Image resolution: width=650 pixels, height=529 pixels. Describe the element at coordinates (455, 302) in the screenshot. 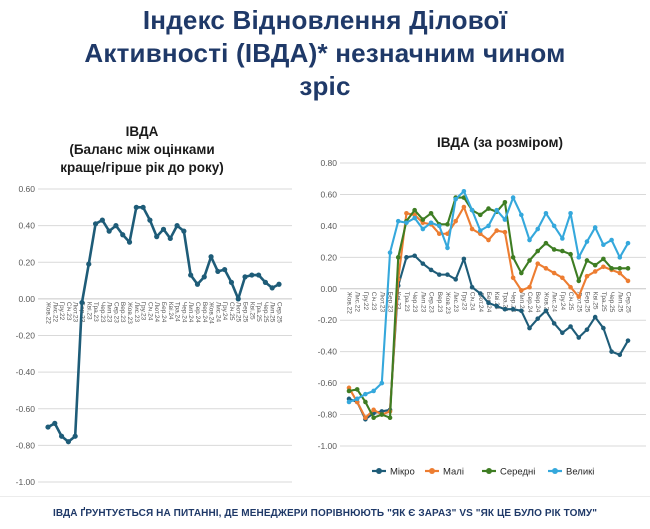

I see `svg-text: Лис.23` at that location.